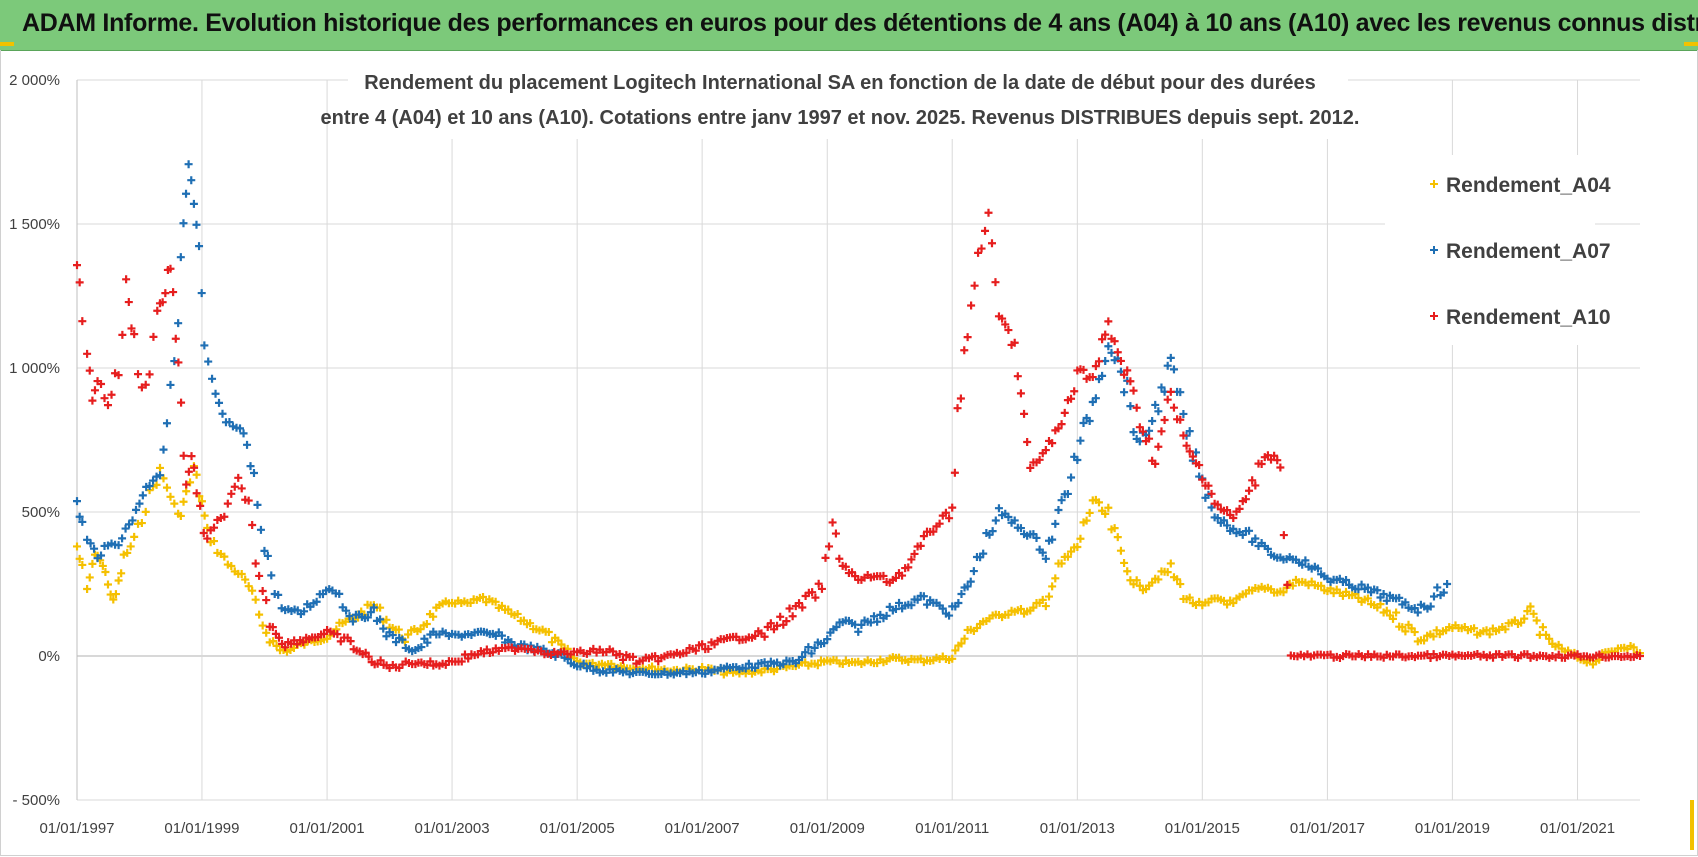  What do you see at coordinates (1528, 185) in the screenshot?
I see `legend-label-1: Rendement_A04` at bounding box center [1528, 185].